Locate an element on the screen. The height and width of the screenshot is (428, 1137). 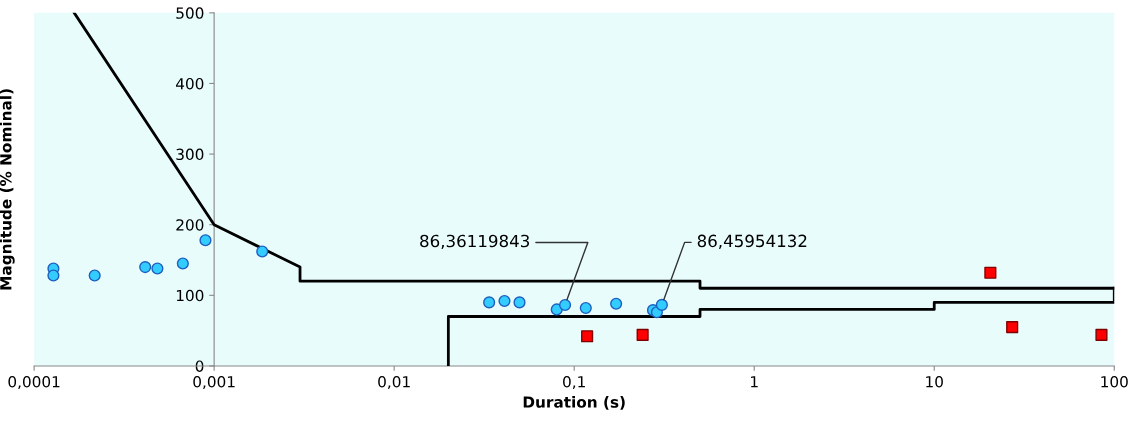
data-label: 86,36119843 is located at coordinates (475, 241).